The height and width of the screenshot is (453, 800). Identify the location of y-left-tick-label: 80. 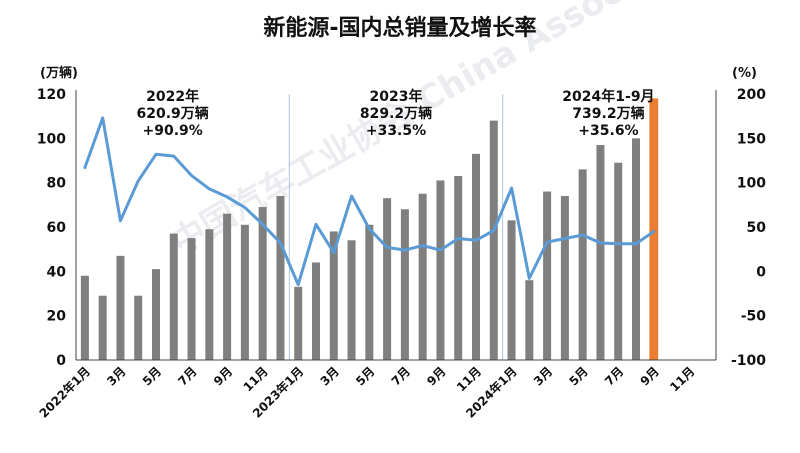
(57, 184).